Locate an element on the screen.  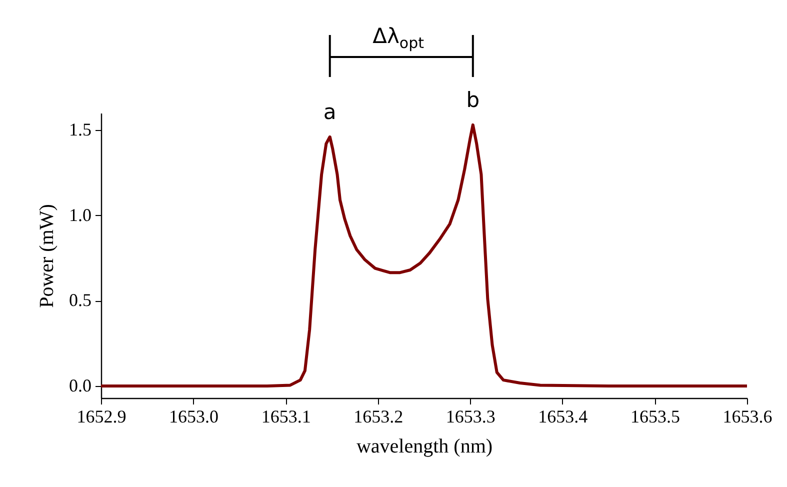
annotation: a is located at coordinates (329, 112).